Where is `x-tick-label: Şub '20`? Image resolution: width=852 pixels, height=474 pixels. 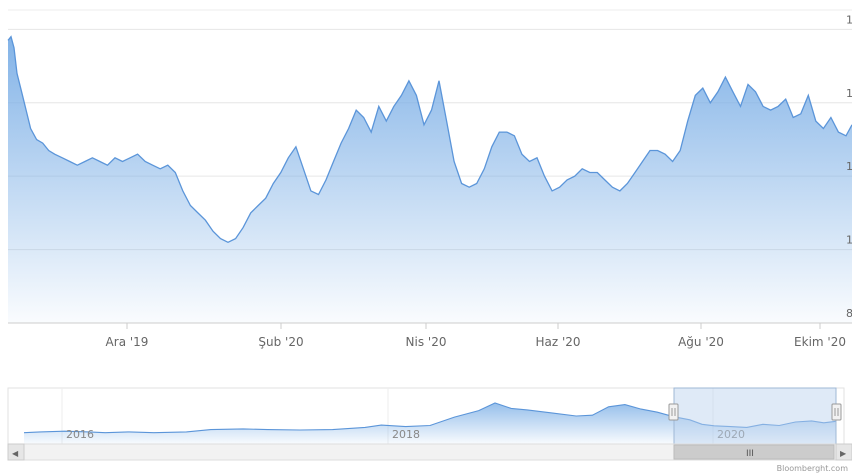
x-tick-label: Şub '20 is located at coordinates (280, 342).